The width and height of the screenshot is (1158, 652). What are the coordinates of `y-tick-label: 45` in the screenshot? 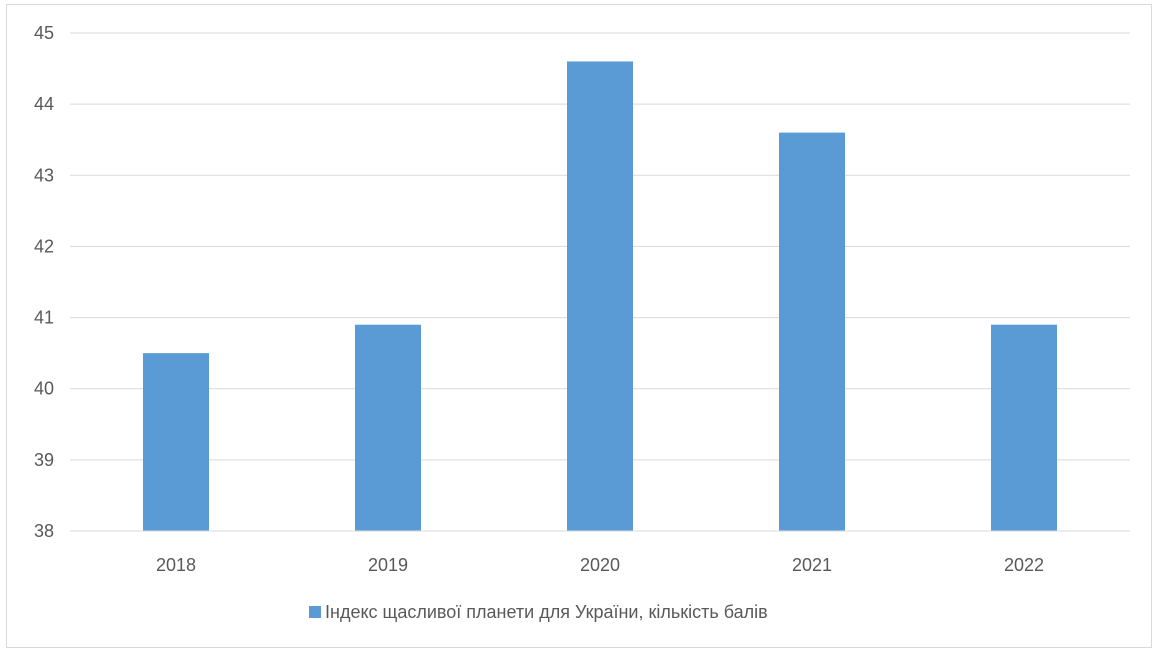 It's located at (44, 33).